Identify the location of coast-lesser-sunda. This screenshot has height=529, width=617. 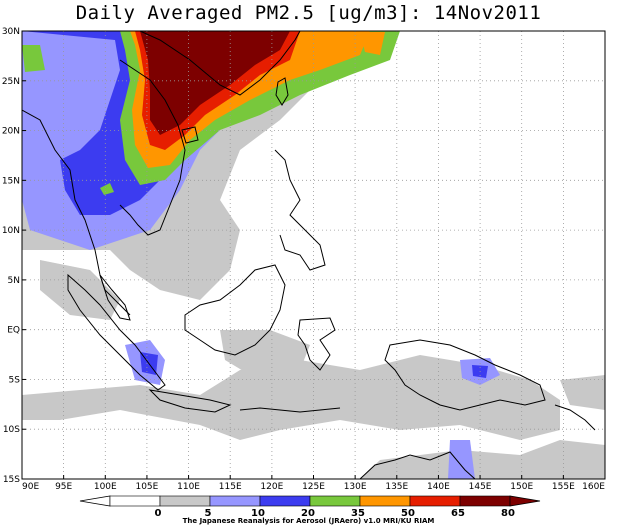
(290, 410).